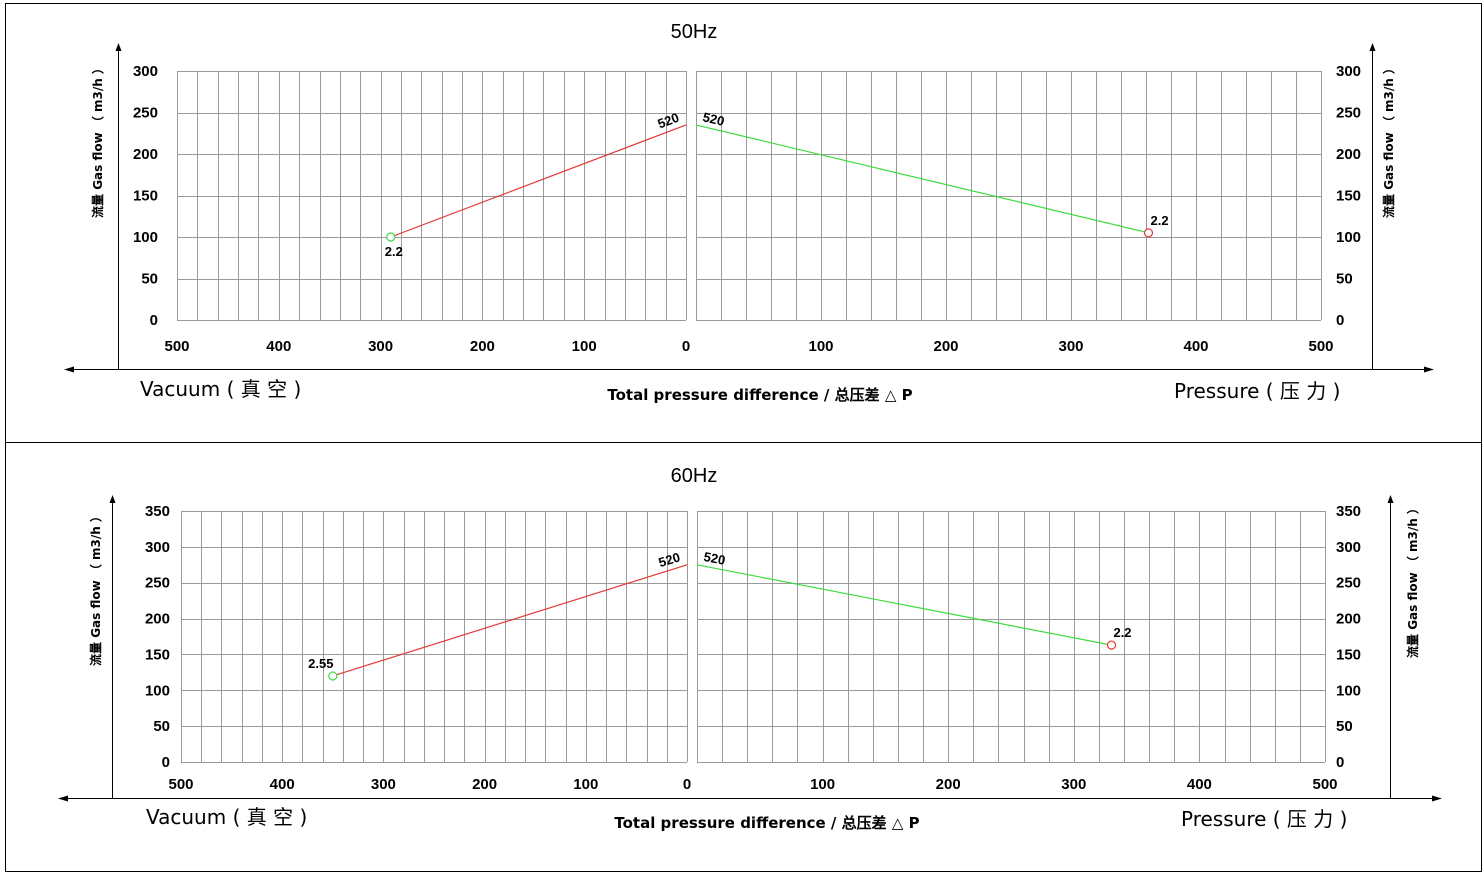 This screenshot has width=1484, height=874. I want to click on chart-title: 50Hz, so click(694, 32).